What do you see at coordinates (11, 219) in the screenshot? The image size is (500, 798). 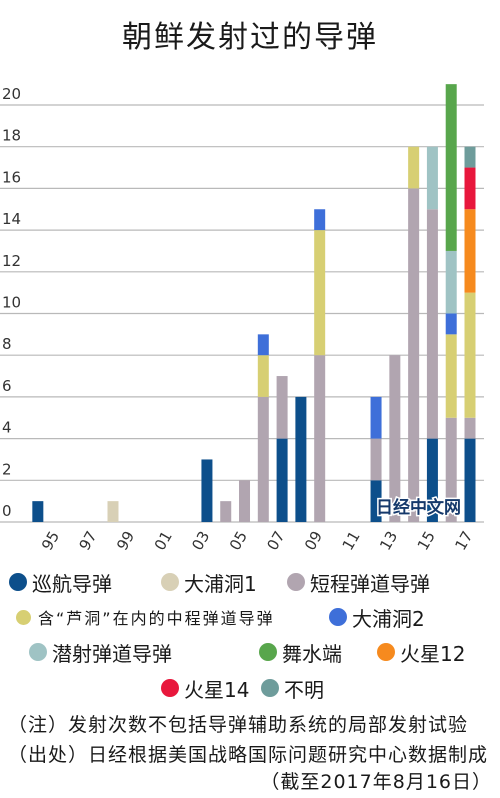 I see `y-tick-label: 14` at bounding box center [11, 219].